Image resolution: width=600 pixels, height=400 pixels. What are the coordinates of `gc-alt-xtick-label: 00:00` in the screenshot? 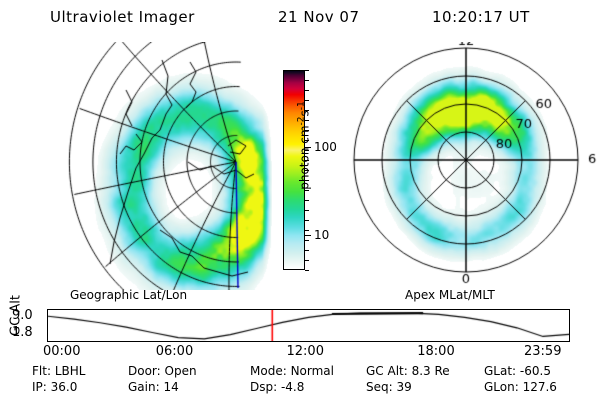 It's located at (62, 351).